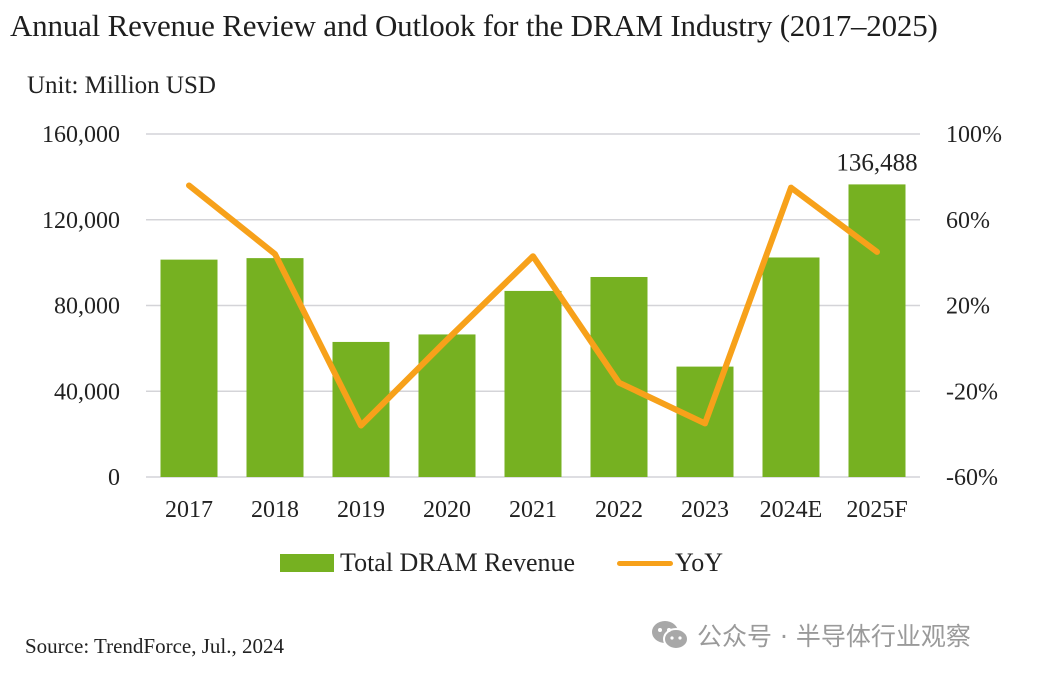  Describe the element at coordinates (972, 478) in the screenshot. I see `y-right-tick-label: -60%` at that location.